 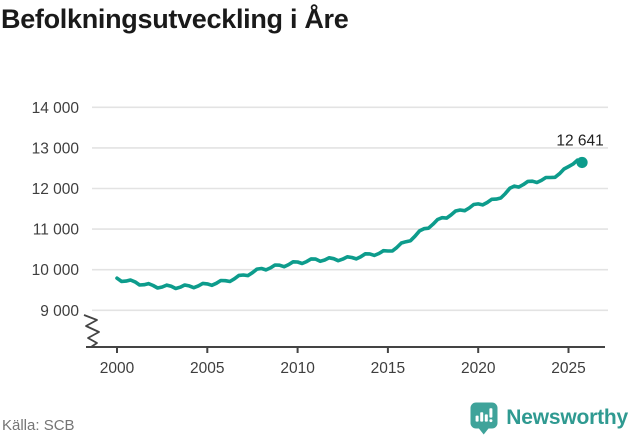 I want to click on x-axis-tick-label: 2005, so click(x=207, y=368).